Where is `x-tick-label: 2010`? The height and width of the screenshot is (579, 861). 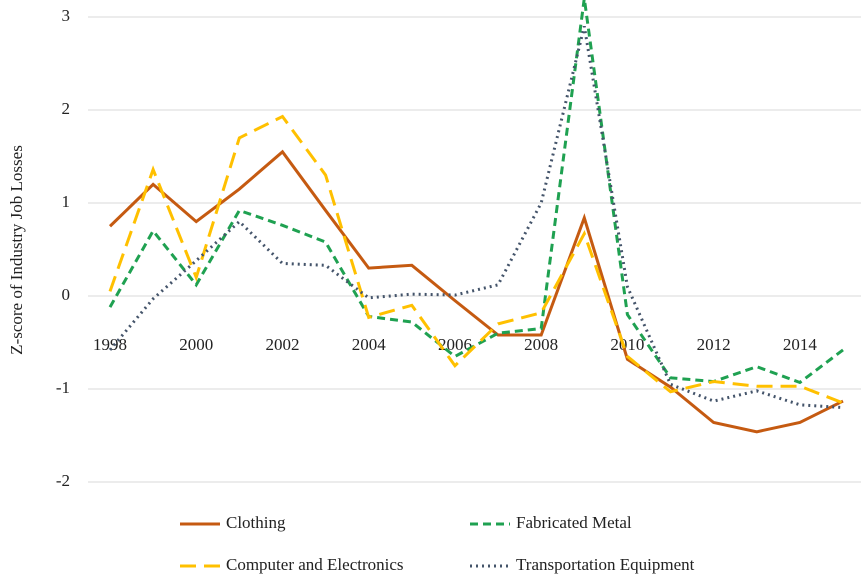 x-tick-label: 2010 is located at coordinates (627, 344).